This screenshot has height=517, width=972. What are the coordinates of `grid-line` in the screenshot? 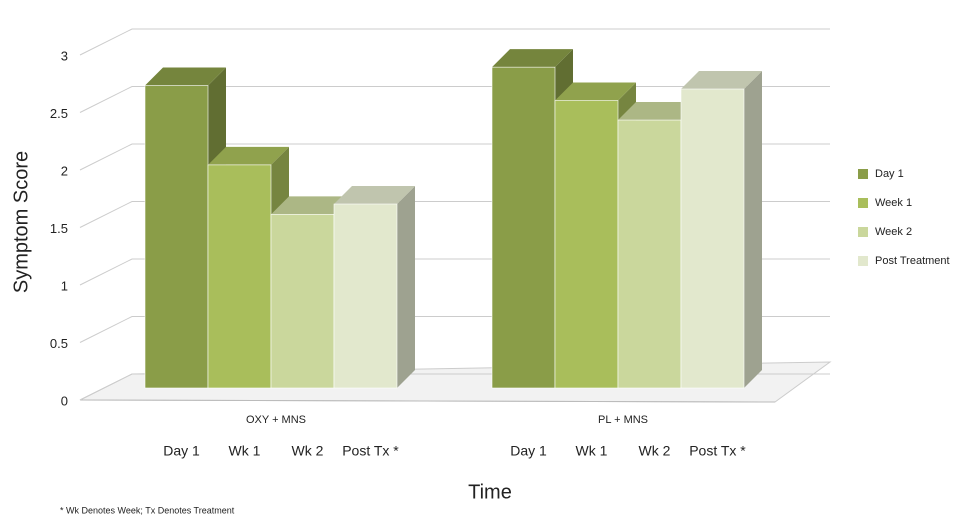 It's located at (454, 42).